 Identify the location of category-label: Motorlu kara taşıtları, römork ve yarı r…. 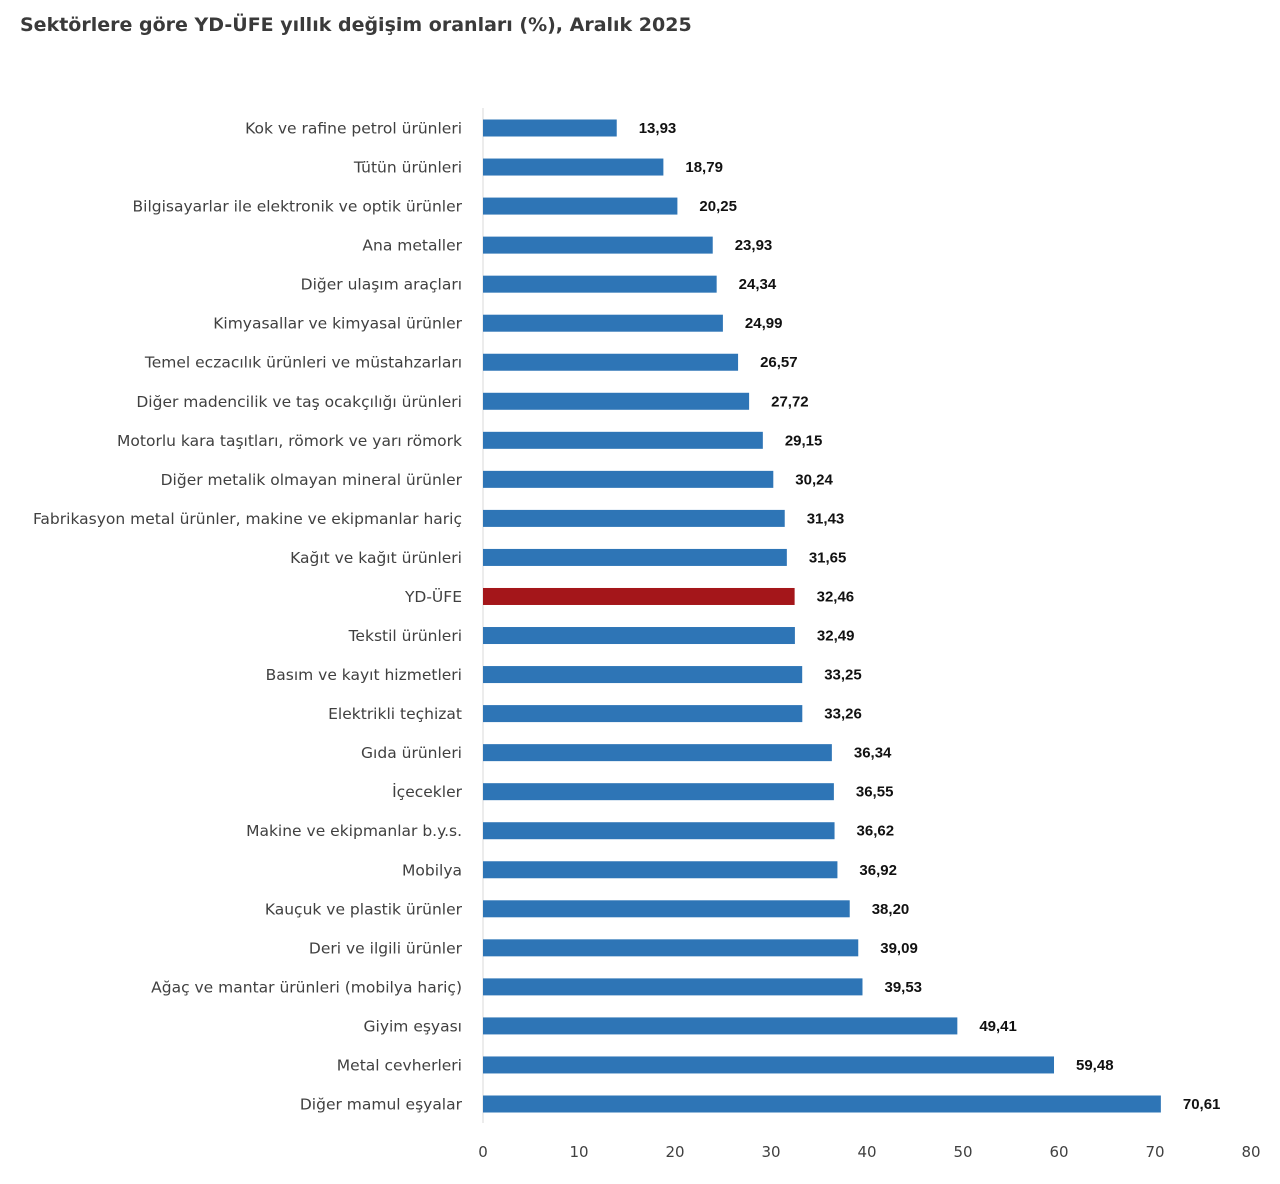
(289, 441).